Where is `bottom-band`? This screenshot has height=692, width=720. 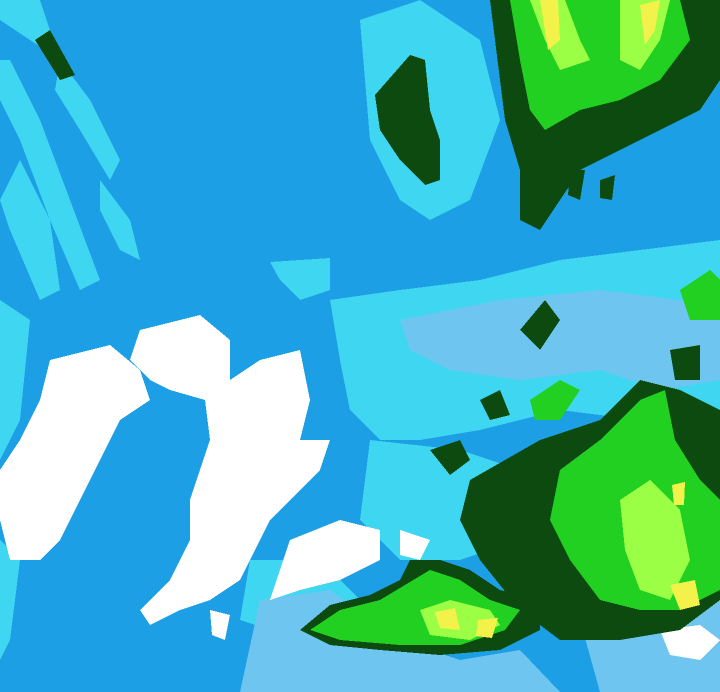
bottom-band is located at coordinates (420, 607).